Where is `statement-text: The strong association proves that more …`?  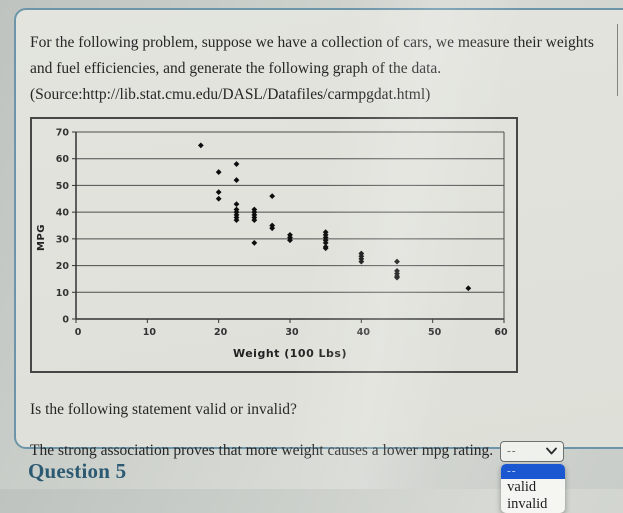 statement-text: The strong association proves that more … is located at coordinates (262, 450).